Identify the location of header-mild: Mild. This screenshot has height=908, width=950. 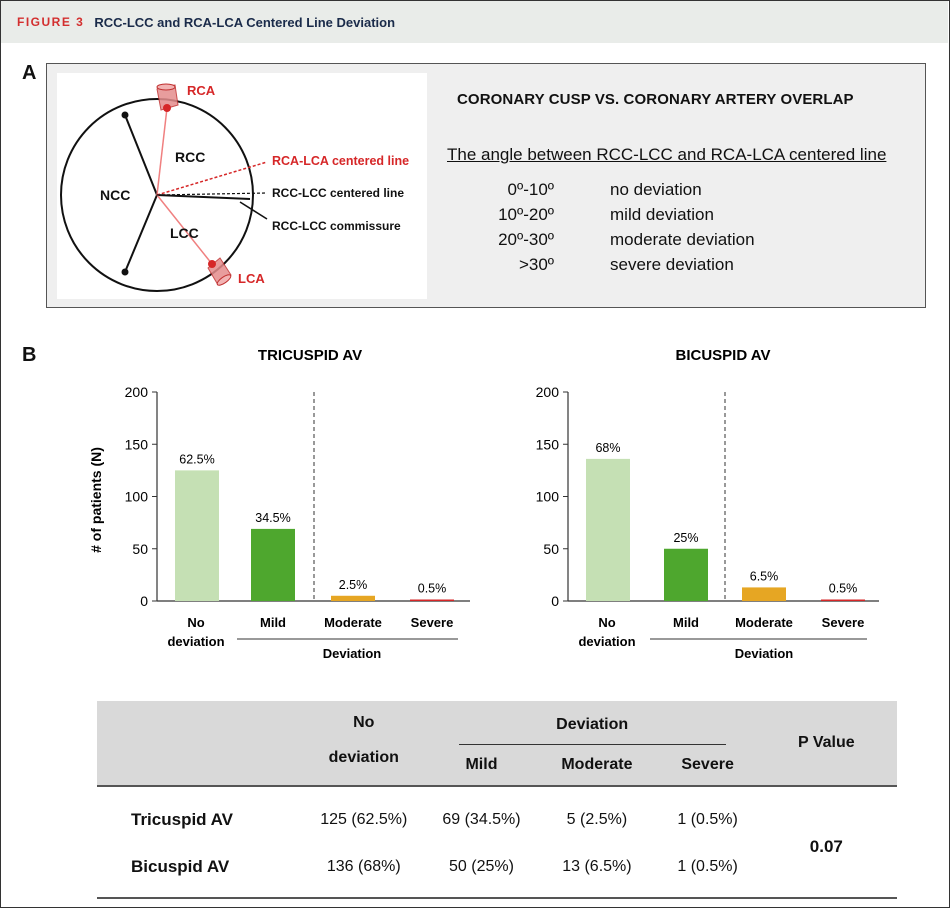
(481, 764).